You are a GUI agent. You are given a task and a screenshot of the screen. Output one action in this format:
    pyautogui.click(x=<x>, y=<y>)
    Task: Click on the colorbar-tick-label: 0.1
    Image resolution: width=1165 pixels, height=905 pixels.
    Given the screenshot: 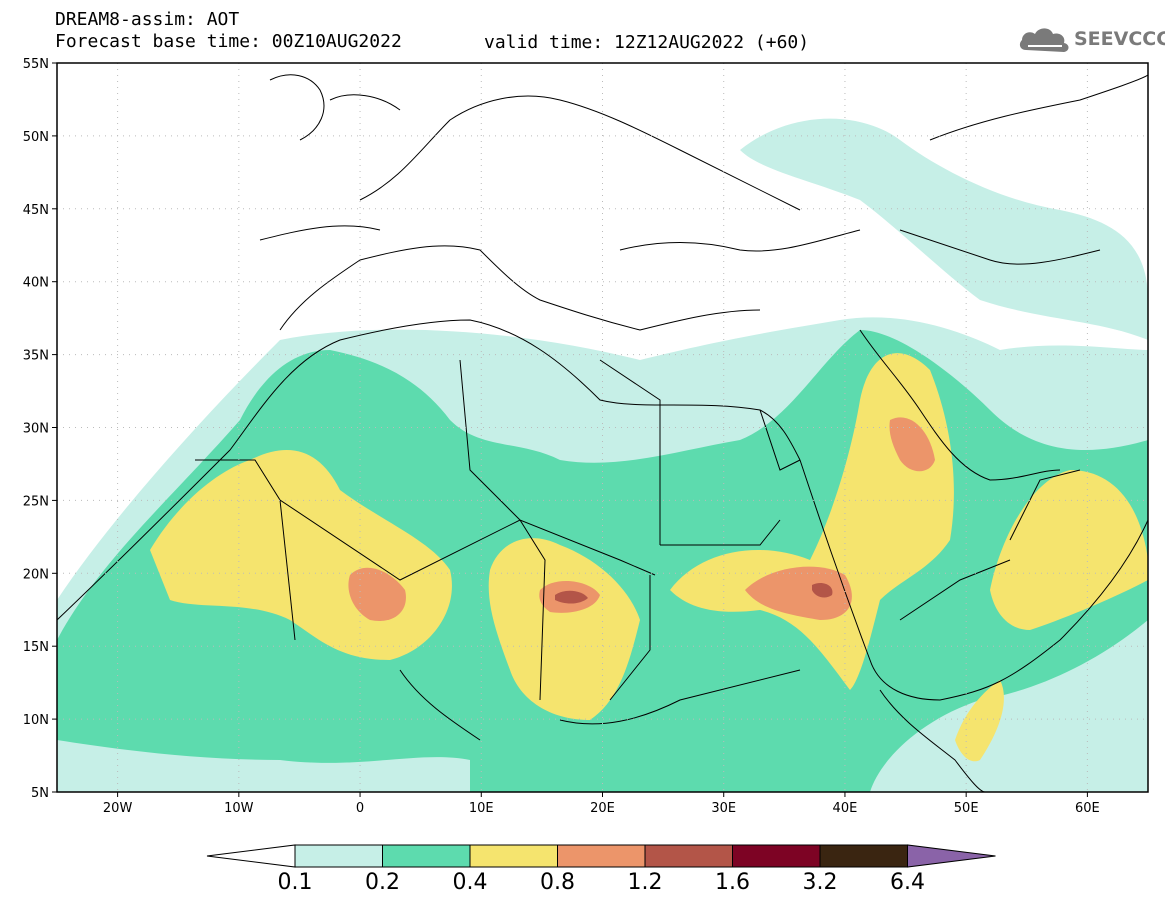 What is the action you would take?
    pyautogui.click(x=295, y=882)
    